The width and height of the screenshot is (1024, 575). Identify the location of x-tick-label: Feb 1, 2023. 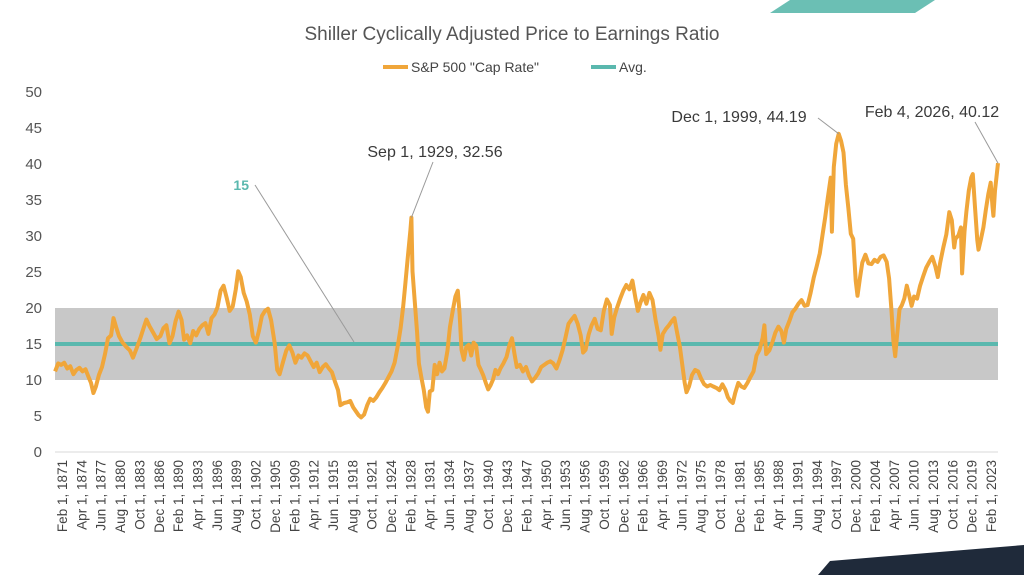
(991, 496).